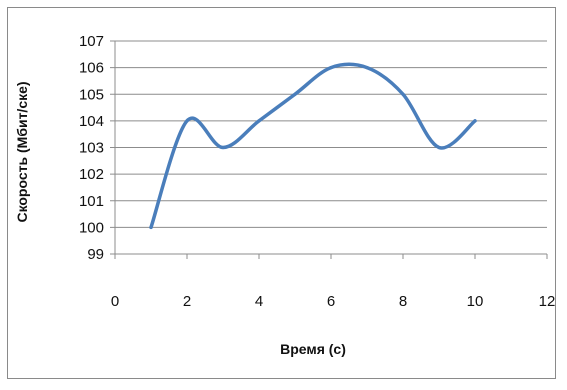 The image size is (567, 390). I want to click on y-tick-labels: 99 100 101 102 103 104 105 106 107, so click(91, 148).